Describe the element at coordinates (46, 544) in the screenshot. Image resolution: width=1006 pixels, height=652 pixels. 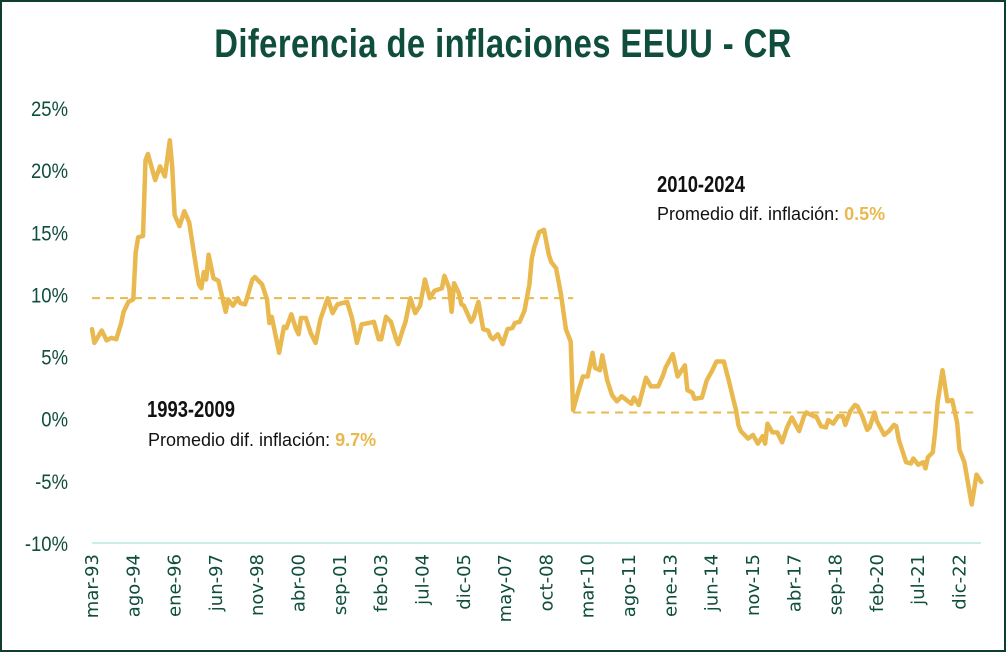
I see `y-tick-label: -10%` at that location.